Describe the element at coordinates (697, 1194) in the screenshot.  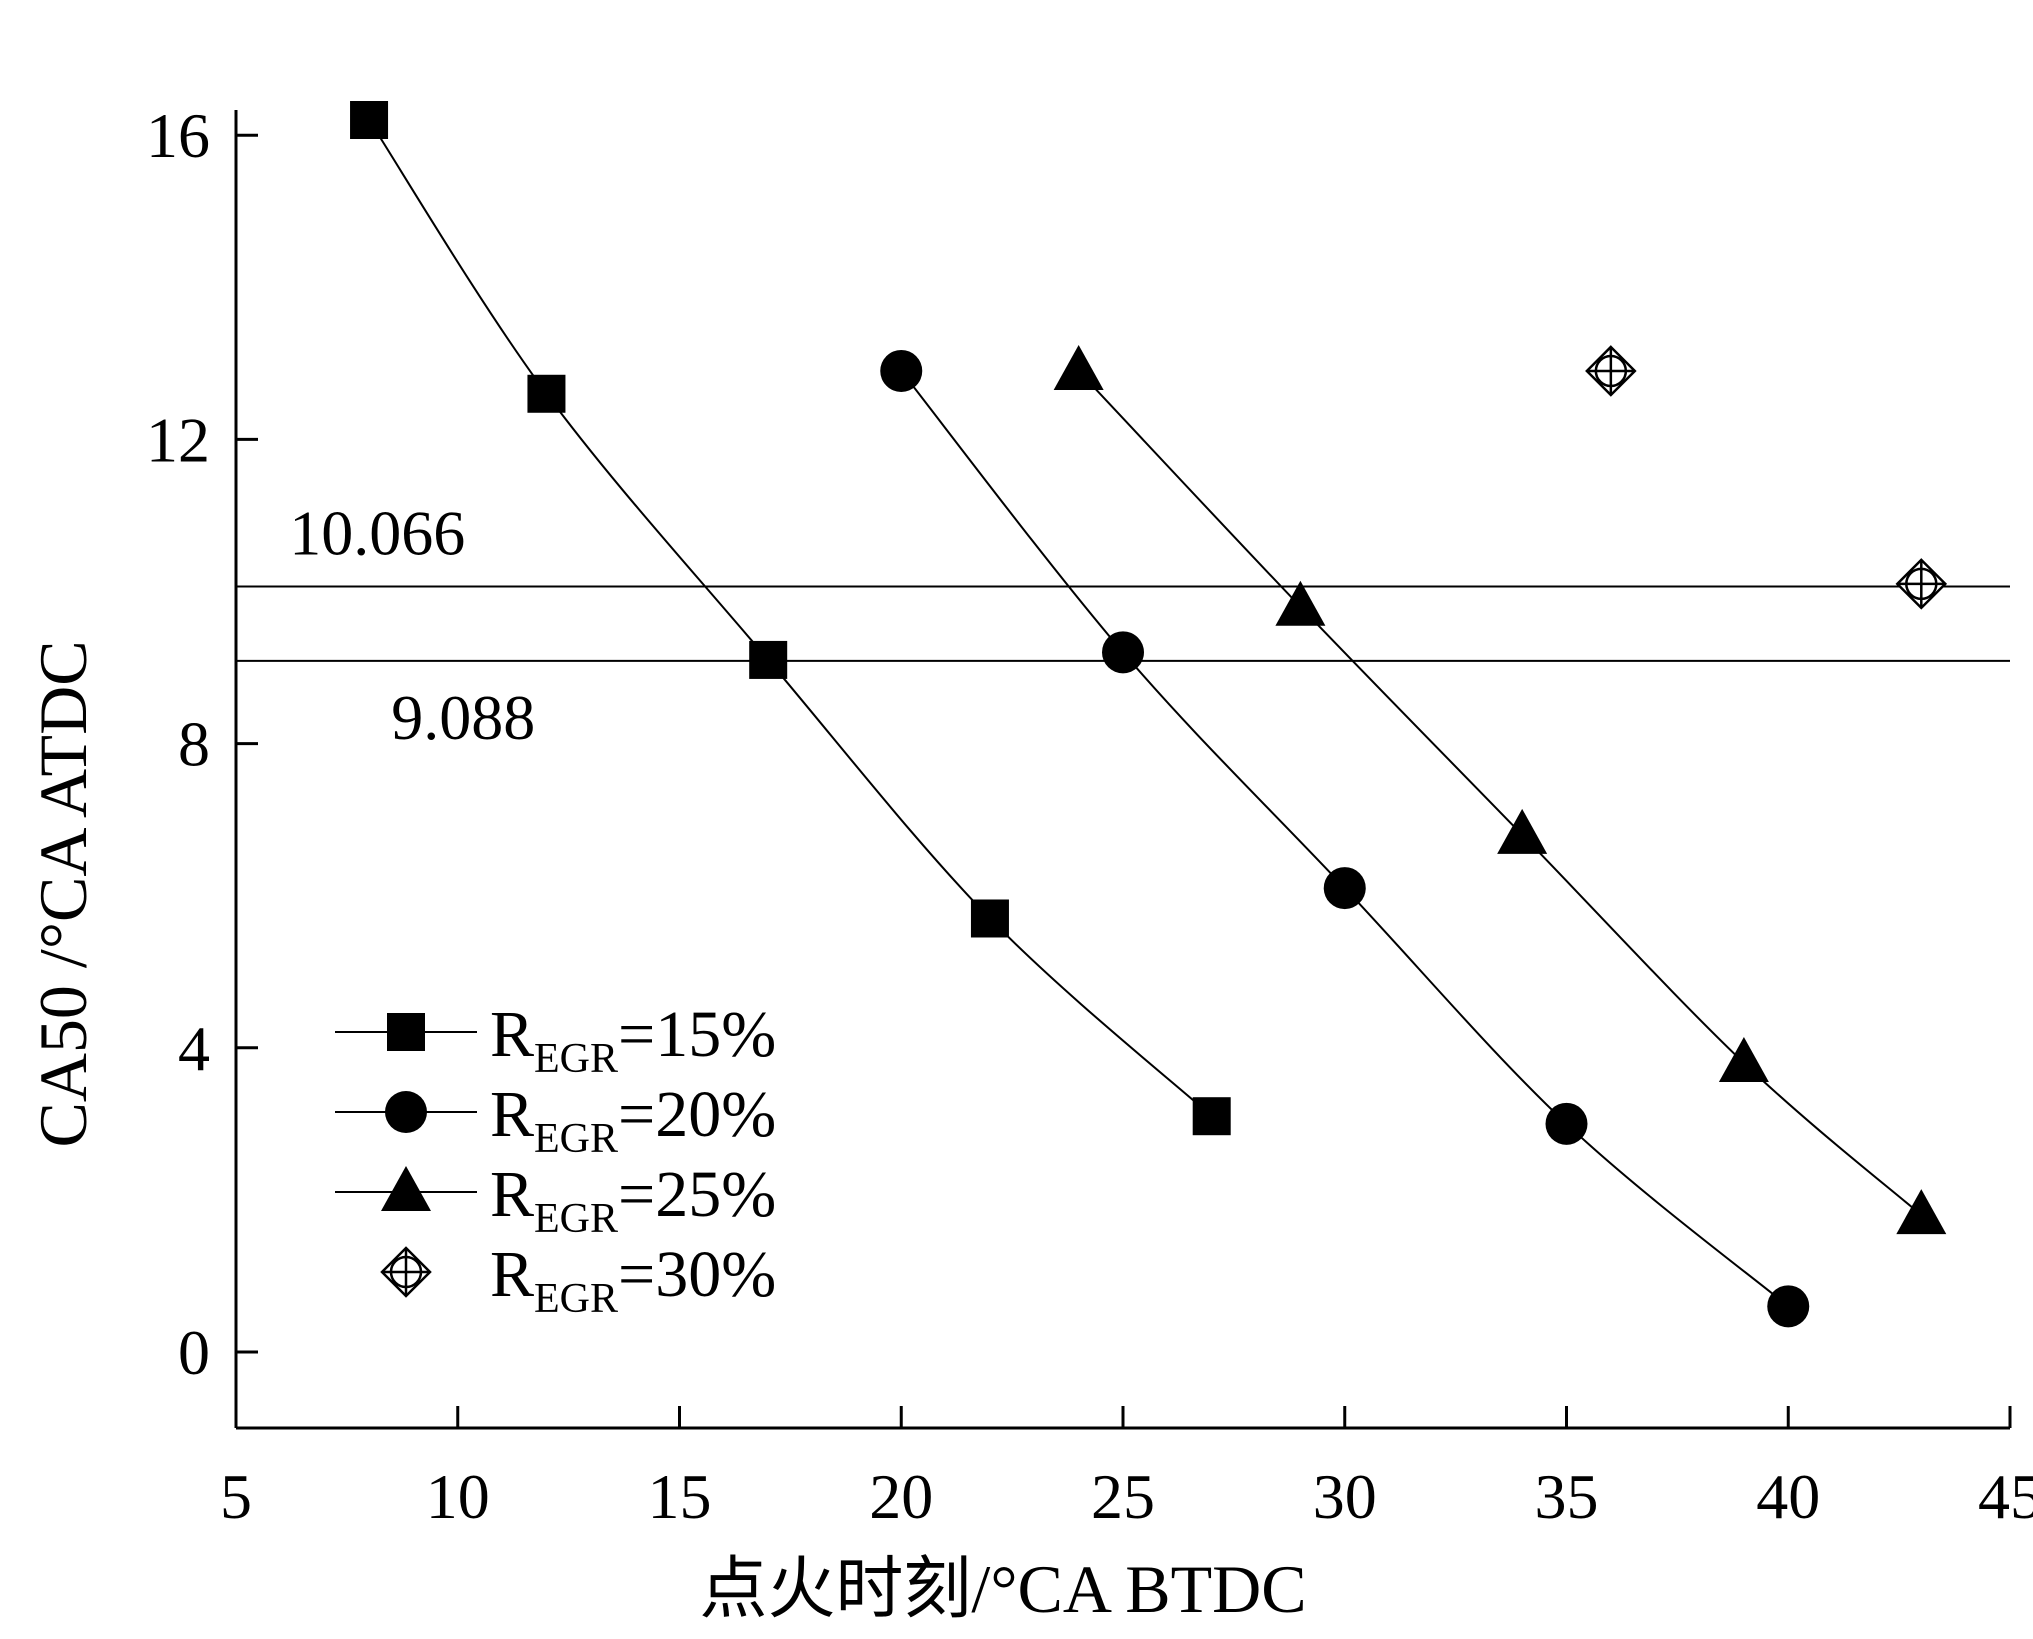
I see `legend-label-tail: =25%` at that location.